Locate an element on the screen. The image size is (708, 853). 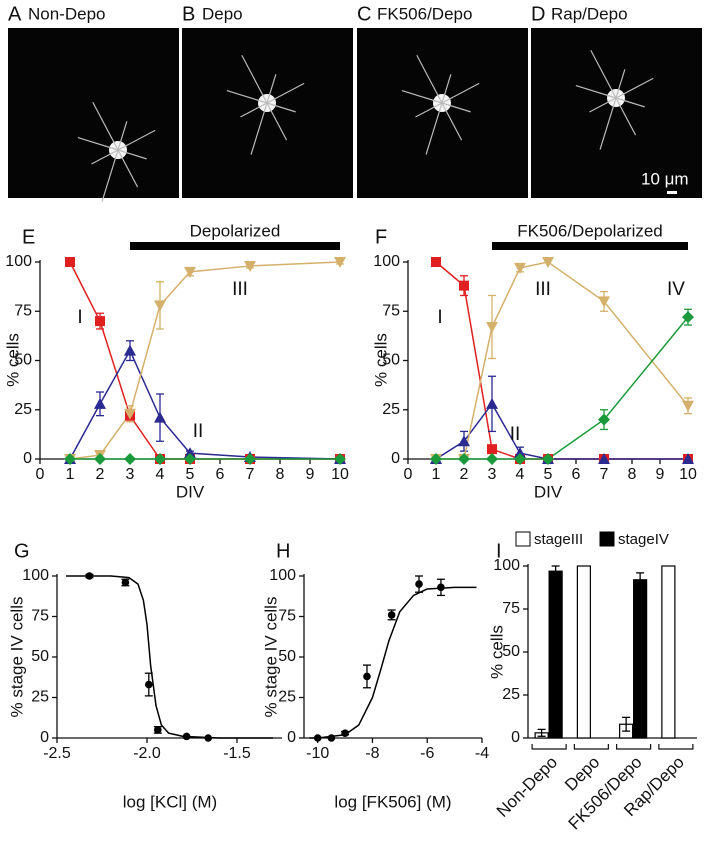
x-tick-label: 5 is located at coordinates (190, 474).